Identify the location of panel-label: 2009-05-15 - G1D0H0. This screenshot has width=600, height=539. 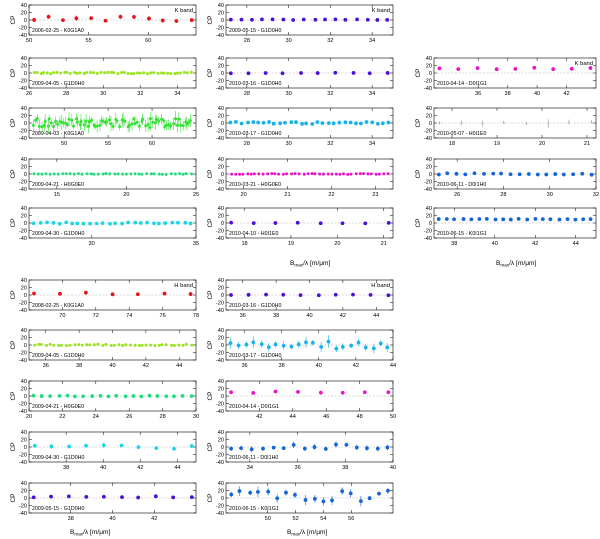
(255, 31).